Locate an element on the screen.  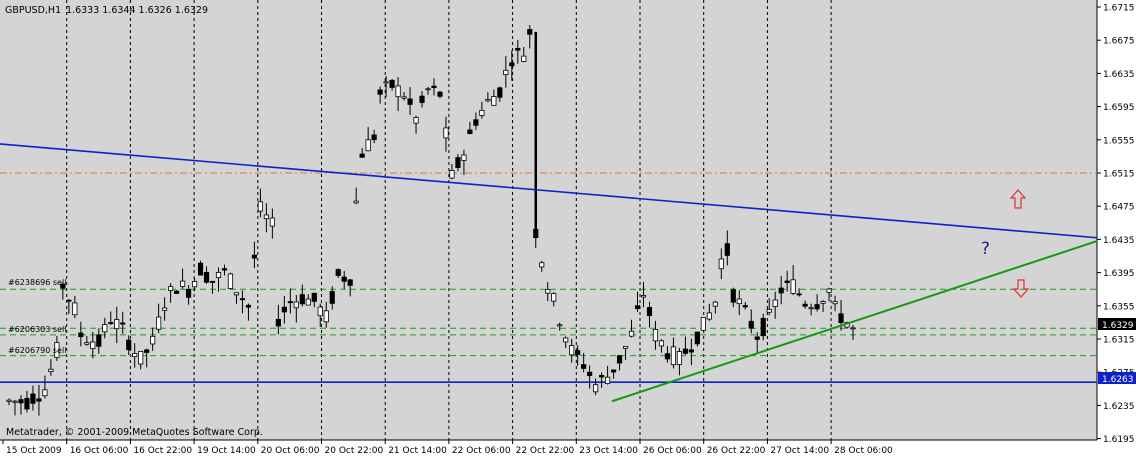
support-price-badge is located at coordinates (1117, 378).